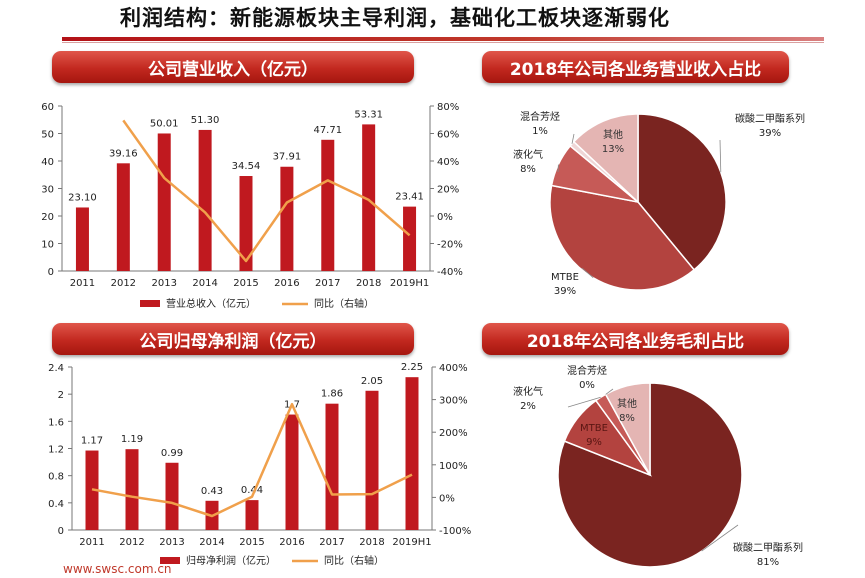 This screenshot has width=865, height=578. I want to click on revenue-chart-banner: 公司营业收入（亿元）, so click(233, 67).